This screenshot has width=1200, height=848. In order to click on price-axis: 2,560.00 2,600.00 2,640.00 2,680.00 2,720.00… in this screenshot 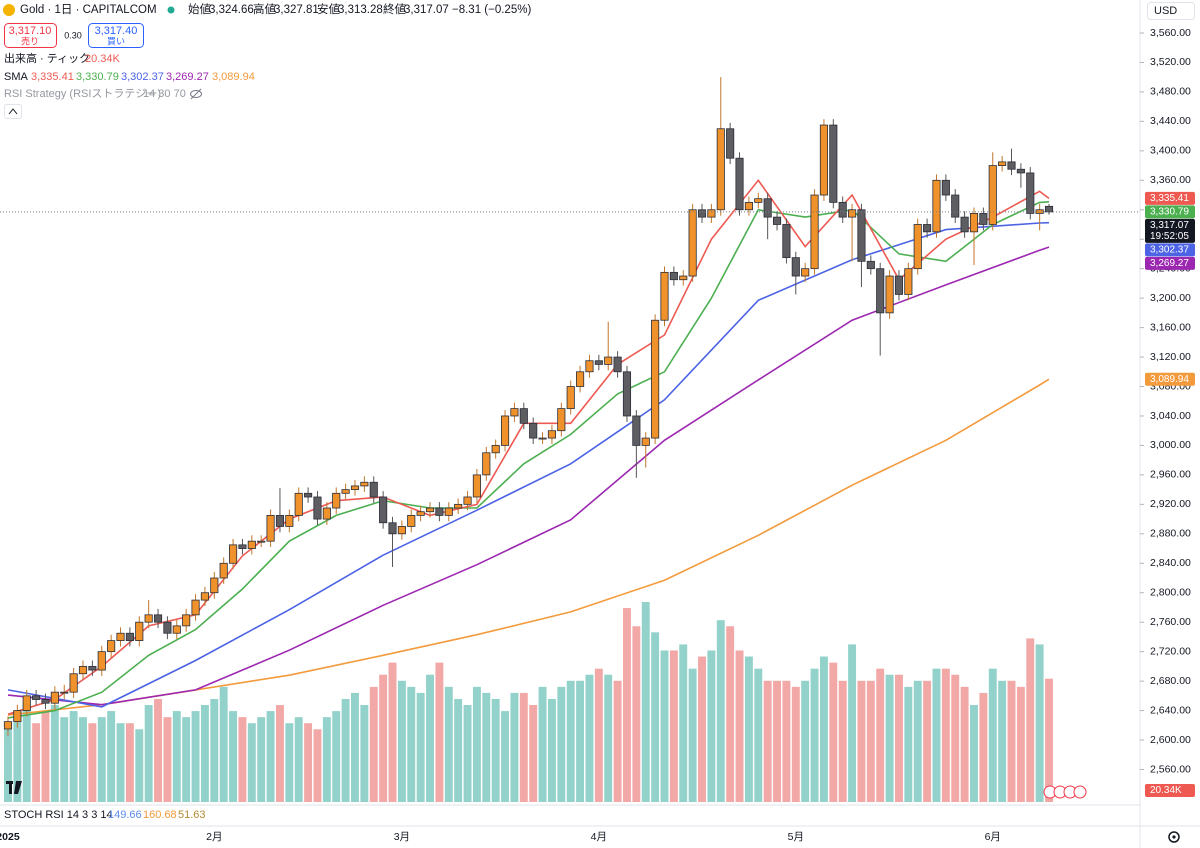, I will do `click(1167, 412)`.